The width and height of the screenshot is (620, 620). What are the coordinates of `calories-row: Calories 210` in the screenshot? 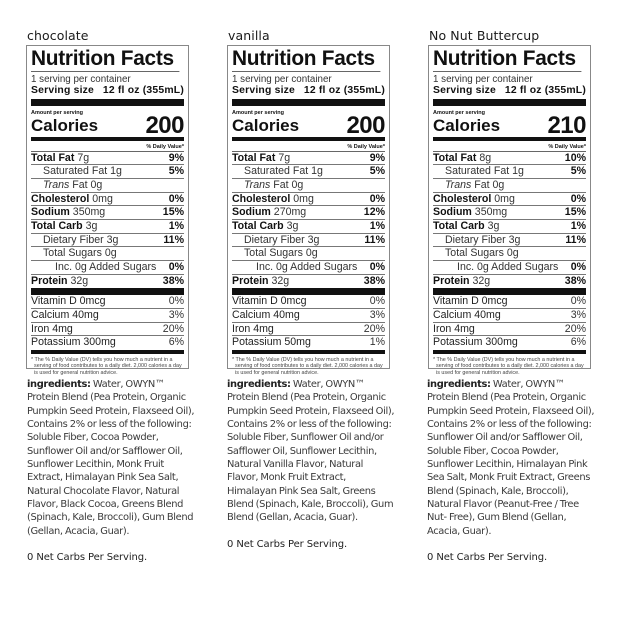 It's located at (509, 125).